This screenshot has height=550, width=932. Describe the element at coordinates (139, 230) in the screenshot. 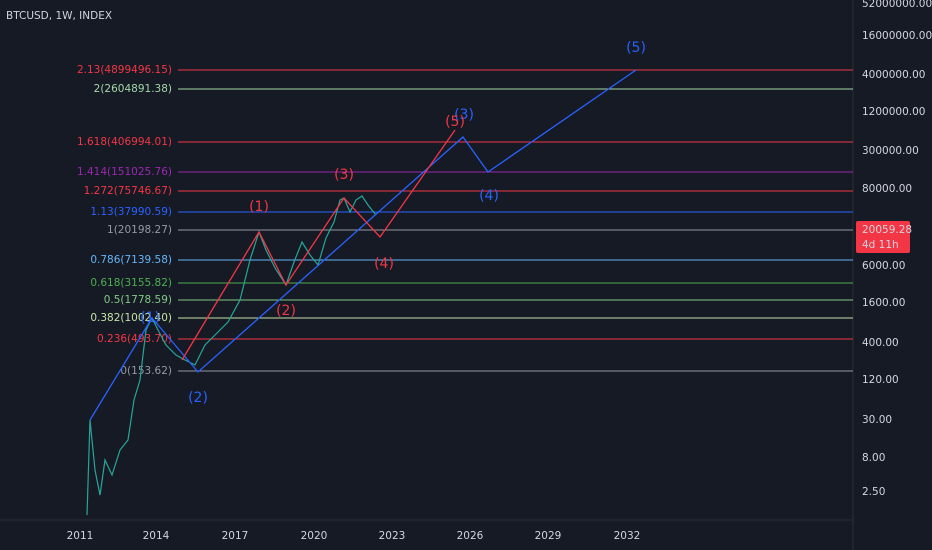

I see `fib-label: 1(20198.27)` at that location.